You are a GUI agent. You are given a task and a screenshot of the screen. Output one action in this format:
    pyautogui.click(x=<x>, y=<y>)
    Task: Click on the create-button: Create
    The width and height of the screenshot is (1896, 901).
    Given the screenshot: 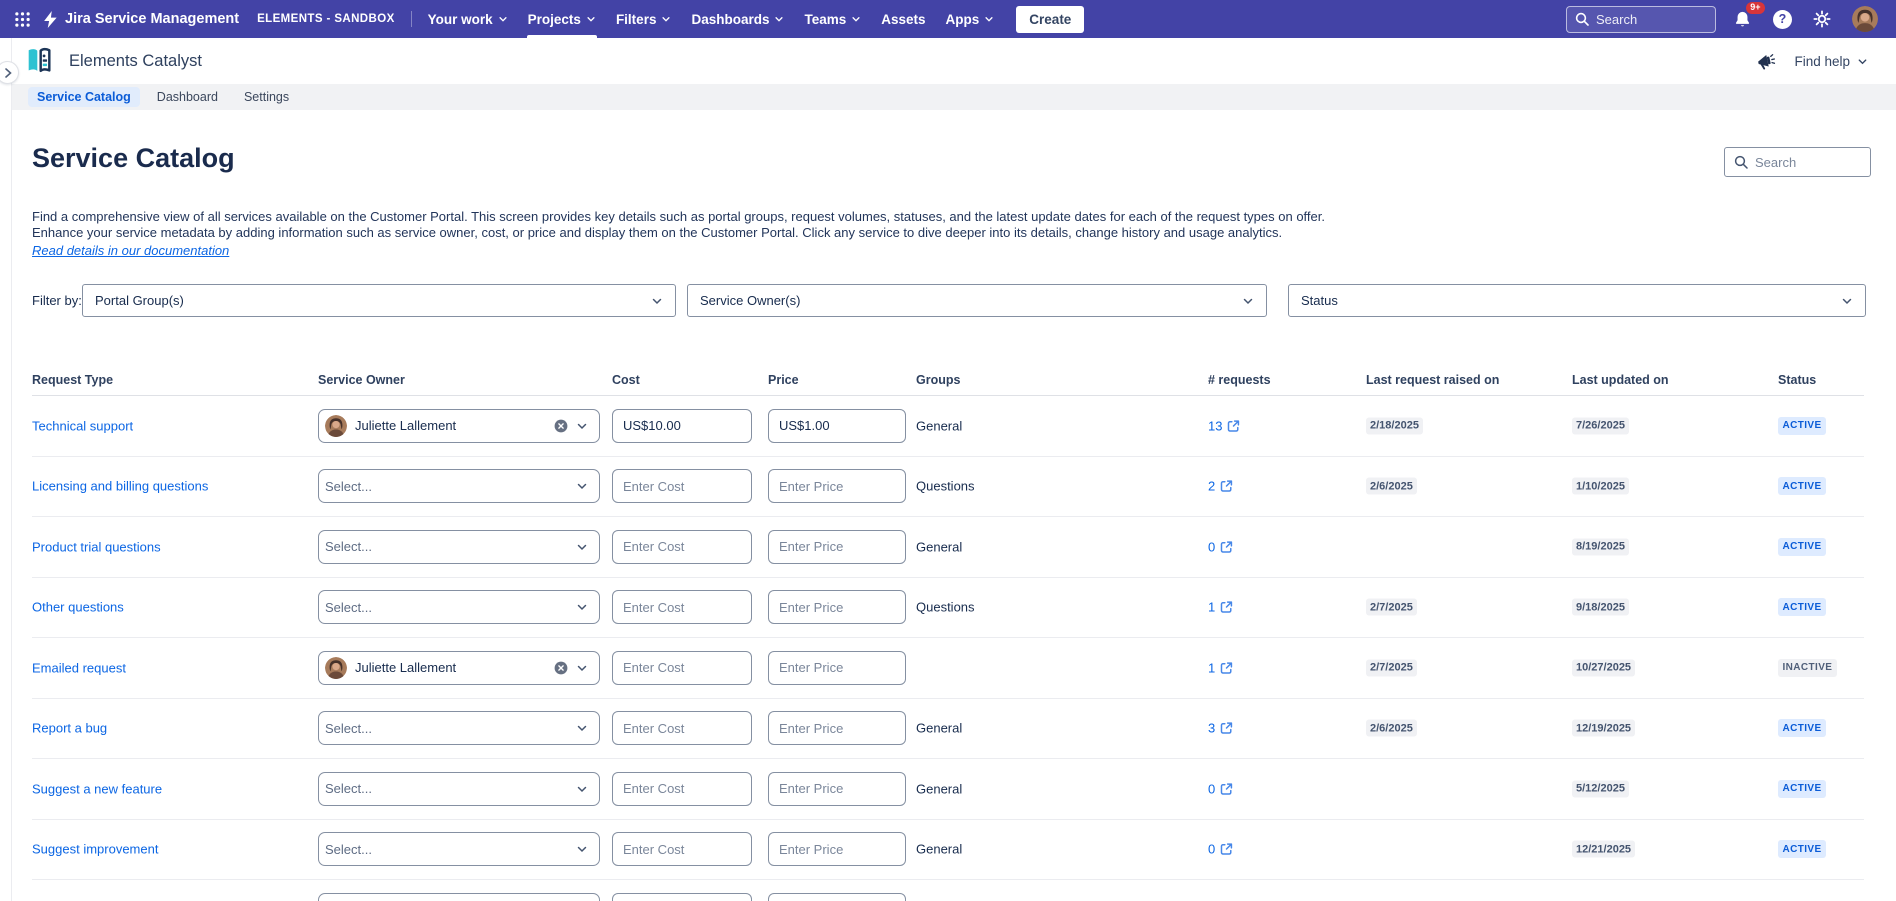 What is the action you would take?
    pyautogui.click(x=1050, y=19)
    